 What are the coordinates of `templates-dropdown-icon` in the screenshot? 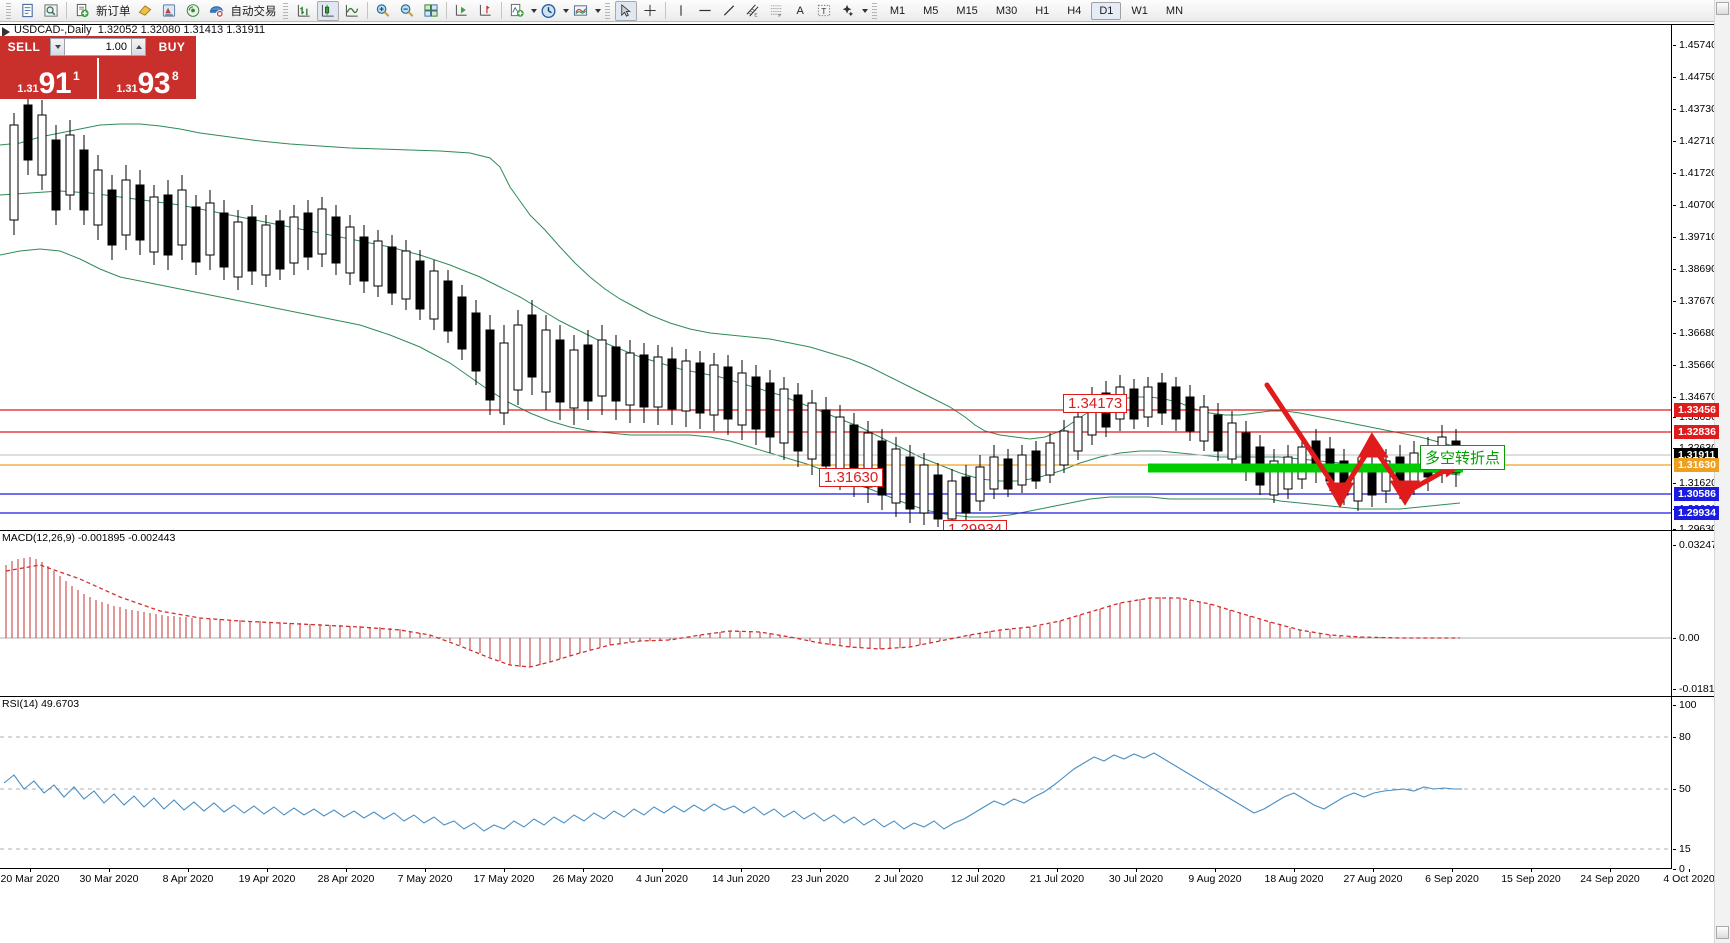 It's located at (597, 10).